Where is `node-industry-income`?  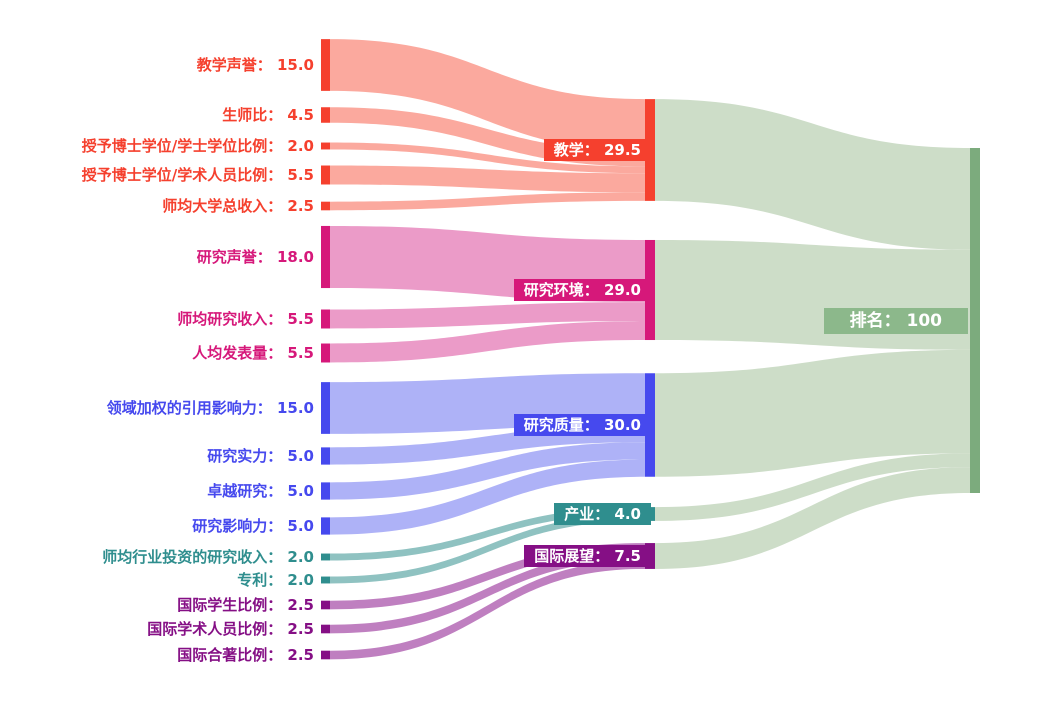 node-industry-income is located at coordinates (325, 557).